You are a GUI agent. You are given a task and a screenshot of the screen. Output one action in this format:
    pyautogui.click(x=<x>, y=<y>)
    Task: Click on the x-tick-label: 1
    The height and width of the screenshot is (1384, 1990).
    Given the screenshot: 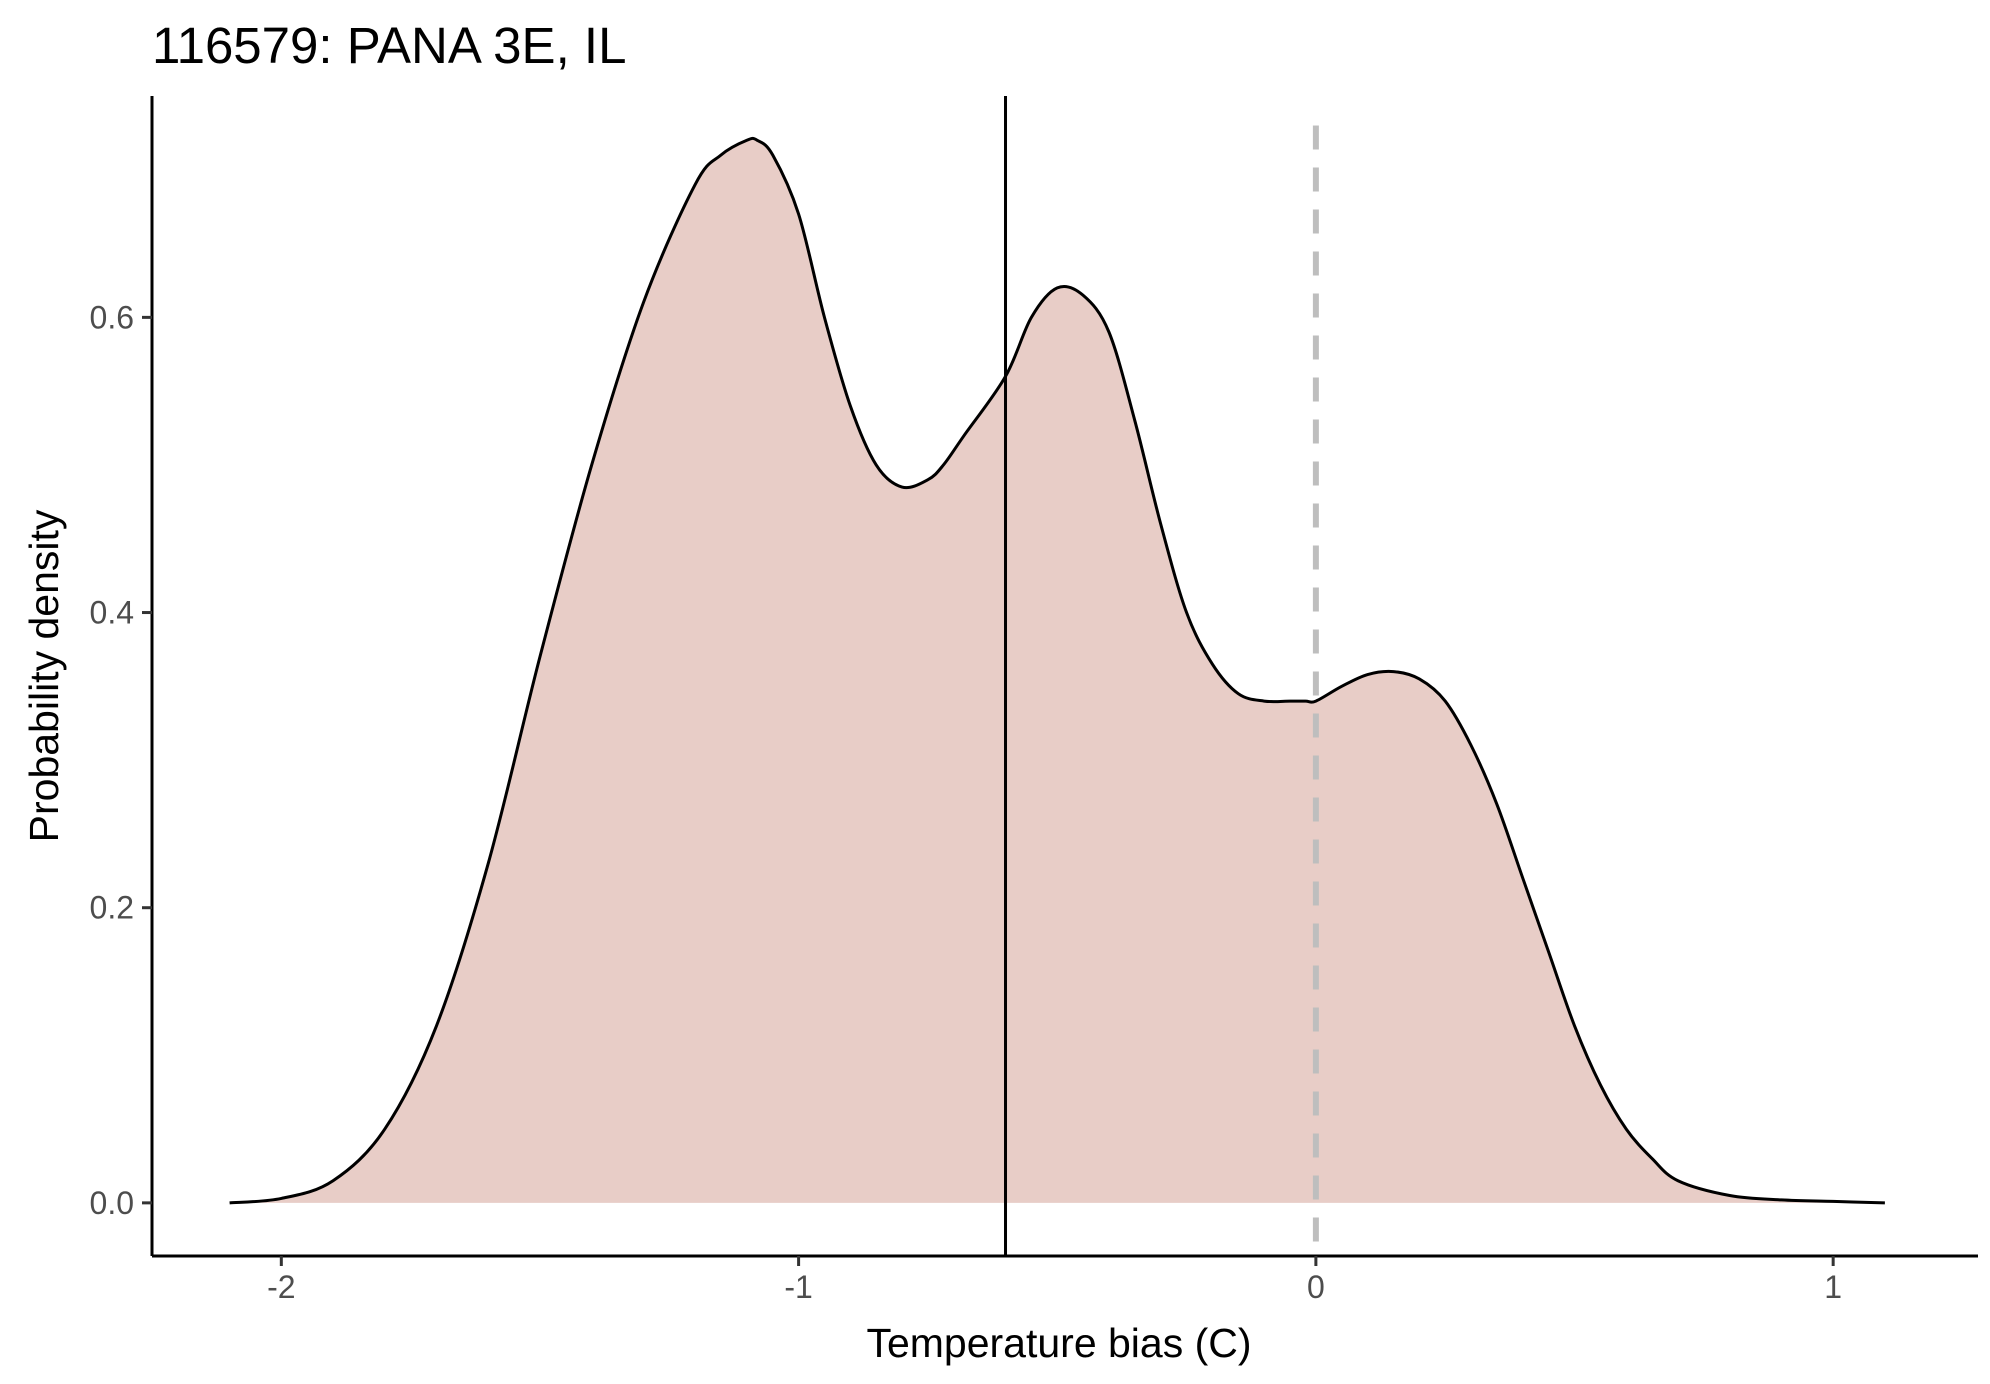 What is the action you would take?
    pyautogui.click(x=1833, y=1287)
    